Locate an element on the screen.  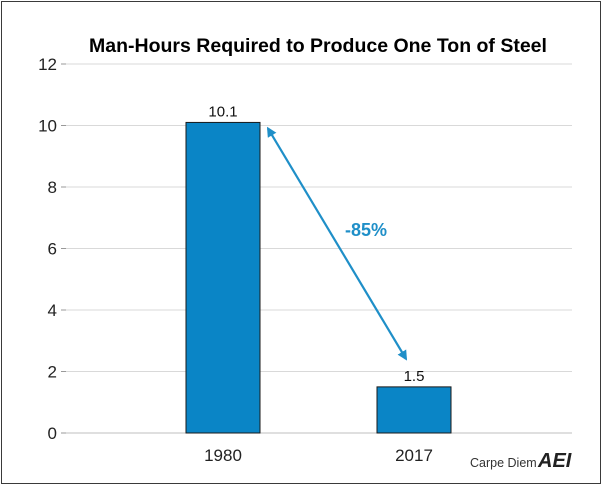
x-tick-label: 2017 is located at coordinates (414, 455).